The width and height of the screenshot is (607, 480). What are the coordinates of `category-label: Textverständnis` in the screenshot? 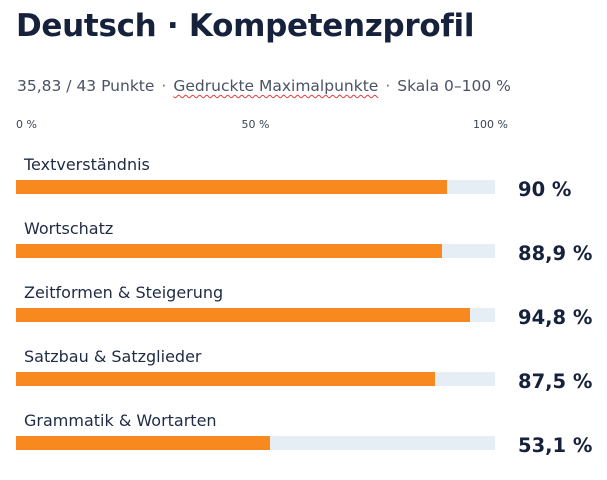 It's located at (87, 164).